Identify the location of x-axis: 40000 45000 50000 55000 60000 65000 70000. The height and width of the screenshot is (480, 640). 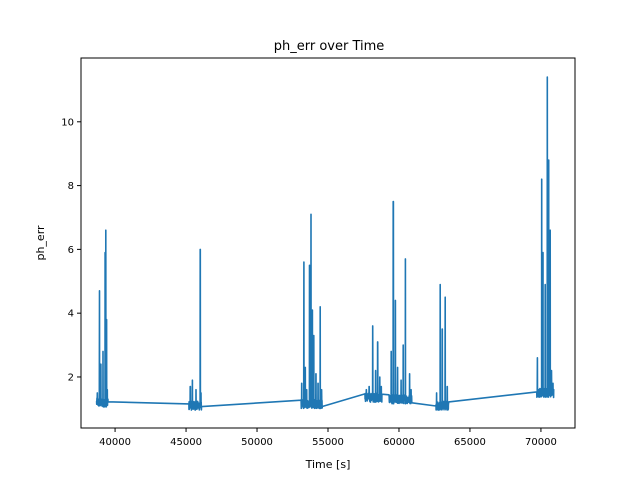
(328, 438).